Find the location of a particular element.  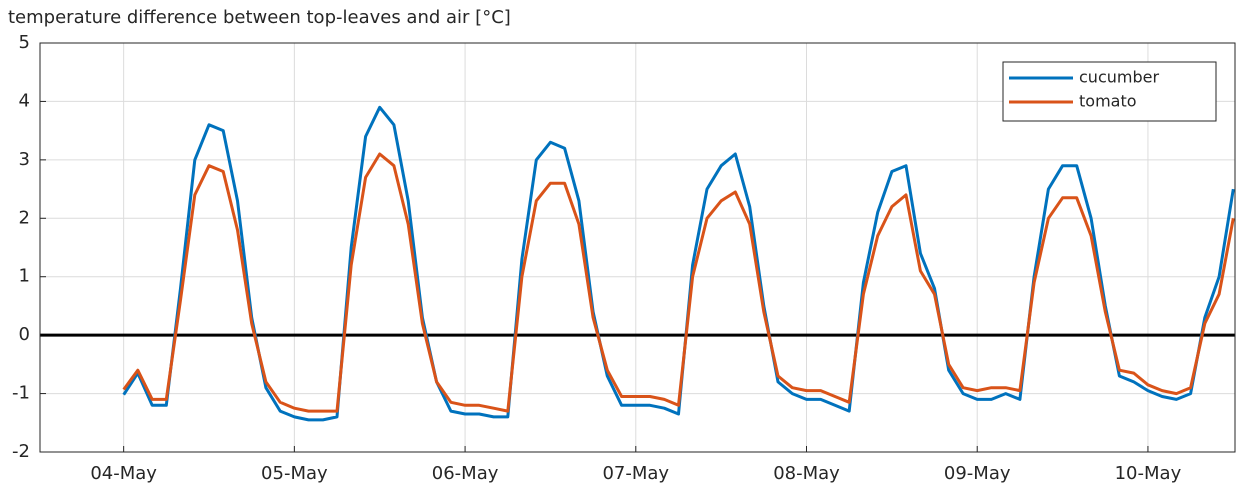

y-tick-label: 4 is located at coordinates (24, 100).